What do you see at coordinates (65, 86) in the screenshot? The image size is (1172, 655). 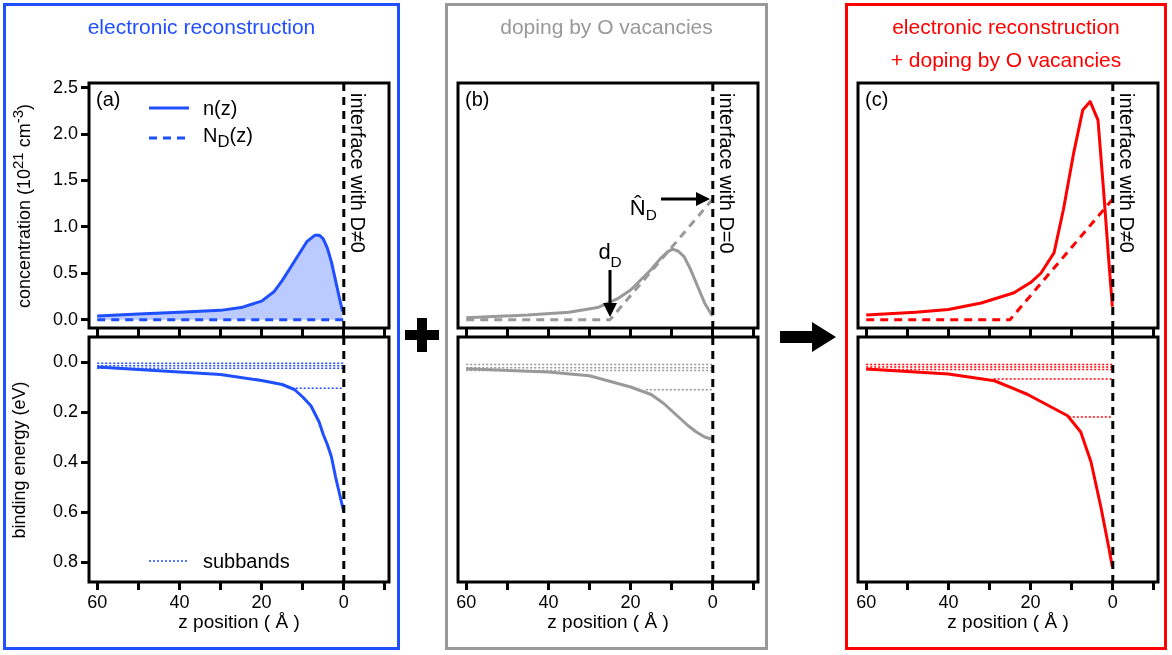 I see `y-tick-label: 2.5` at bounding box center [65, 86].